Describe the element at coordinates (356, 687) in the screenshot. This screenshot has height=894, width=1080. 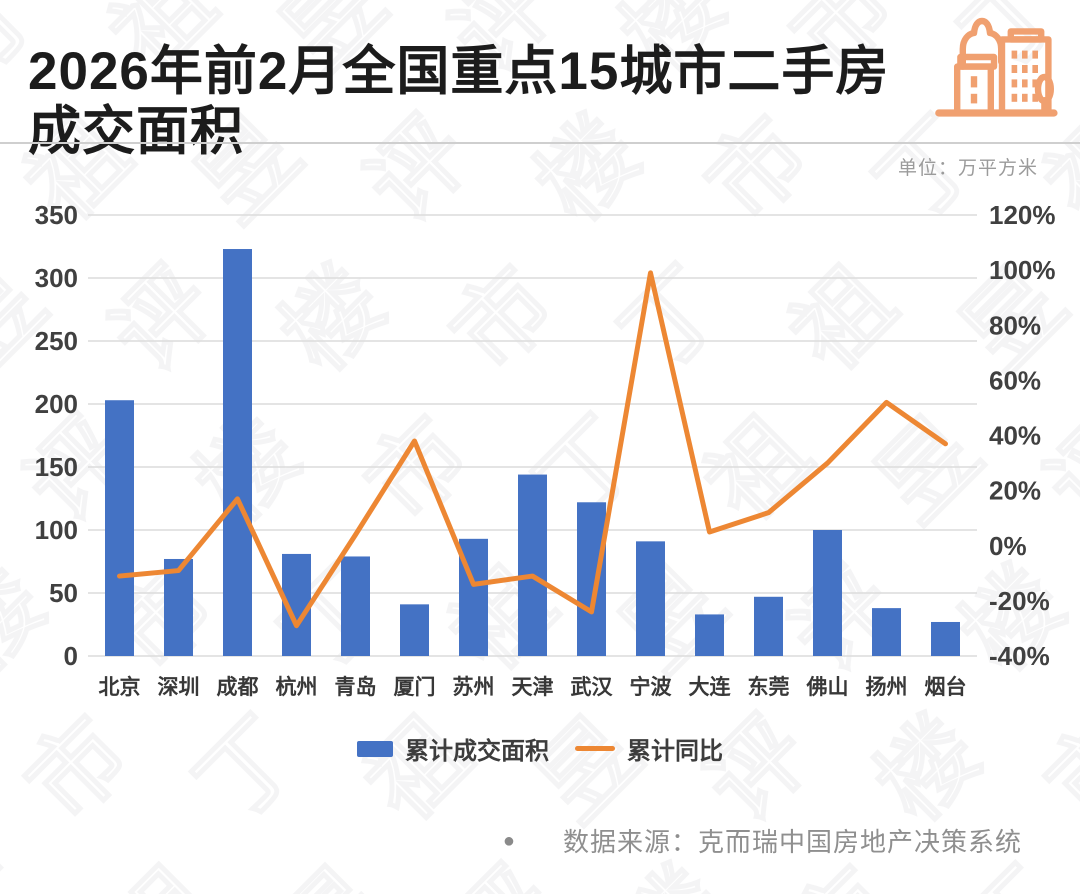
I see `x-label-青岛: 青岛` at that location.